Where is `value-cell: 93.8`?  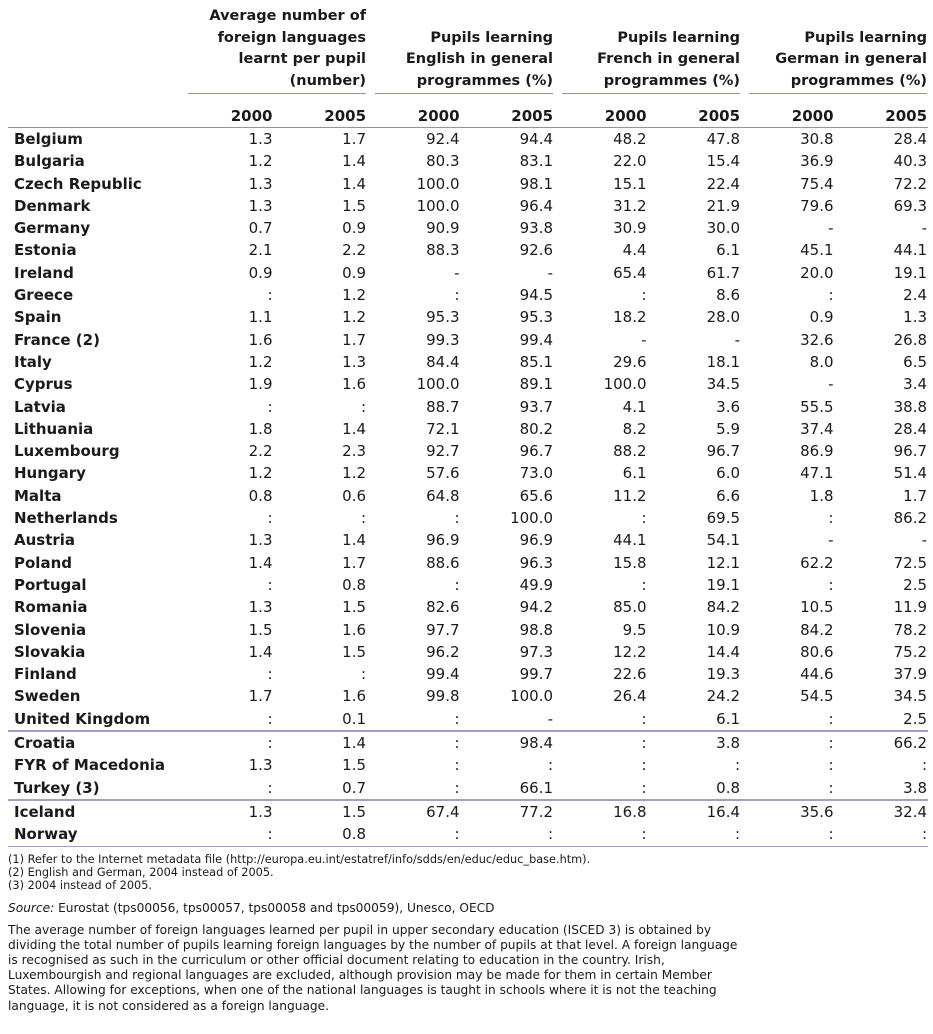 value-cell: 93.8 is located at coordinates (536, 228).